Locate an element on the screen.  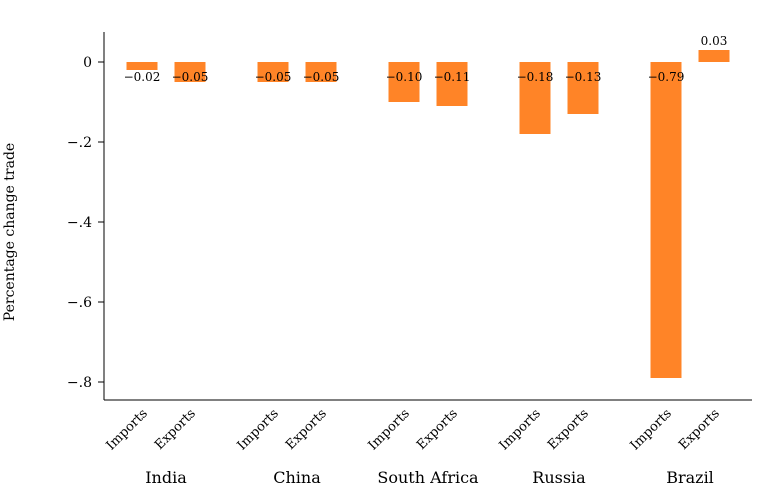
bar-brazil-imports is located at coordinates (666, 220).